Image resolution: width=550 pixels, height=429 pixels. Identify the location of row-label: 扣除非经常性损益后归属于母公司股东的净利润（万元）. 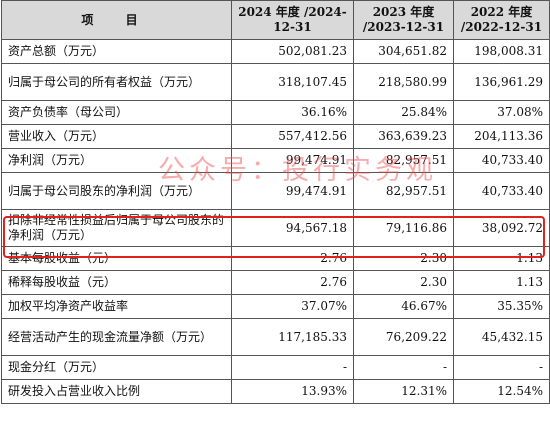
(116, 228).